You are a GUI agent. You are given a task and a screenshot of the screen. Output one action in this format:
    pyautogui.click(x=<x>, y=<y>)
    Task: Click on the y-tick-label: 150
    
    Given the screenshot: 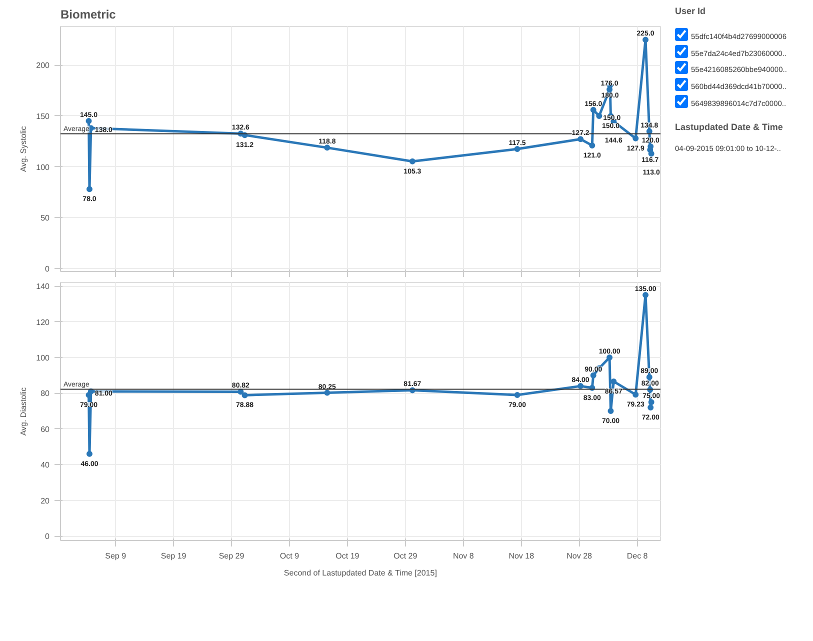 What is the action you would take?
    pyautogui.click(x=43, y=116)
    